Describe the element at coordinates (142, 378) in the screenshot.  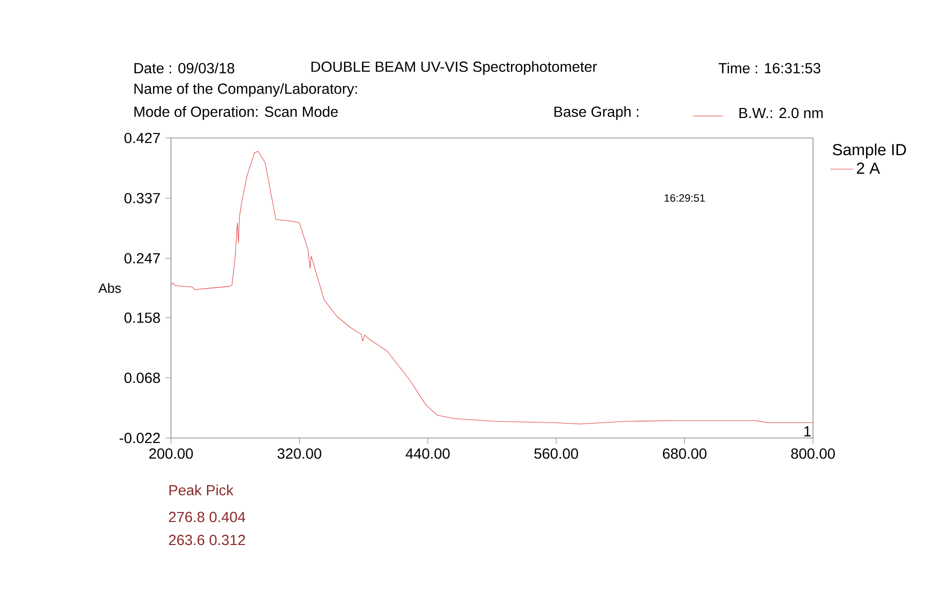
I see `y-tick-label: 0.068` at that location.